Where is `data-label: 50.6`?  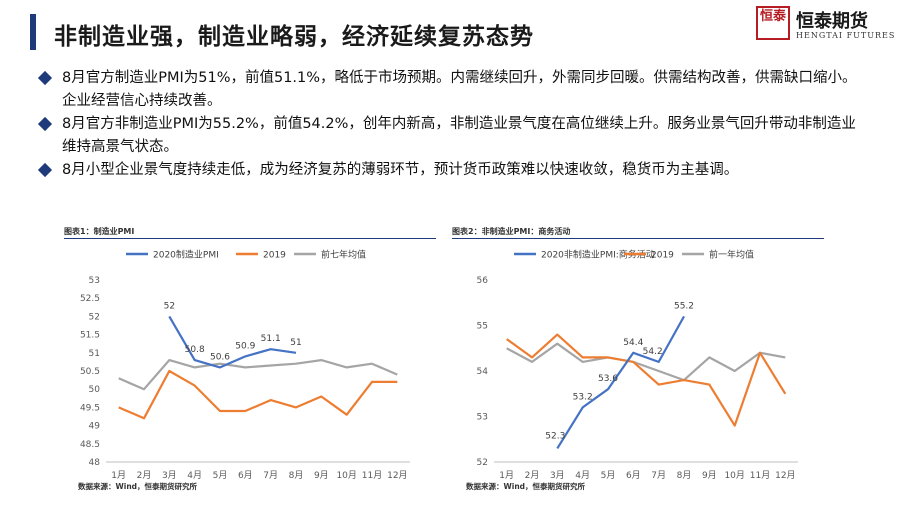
data-label: 50.6 is located at coordinates (220, 357).